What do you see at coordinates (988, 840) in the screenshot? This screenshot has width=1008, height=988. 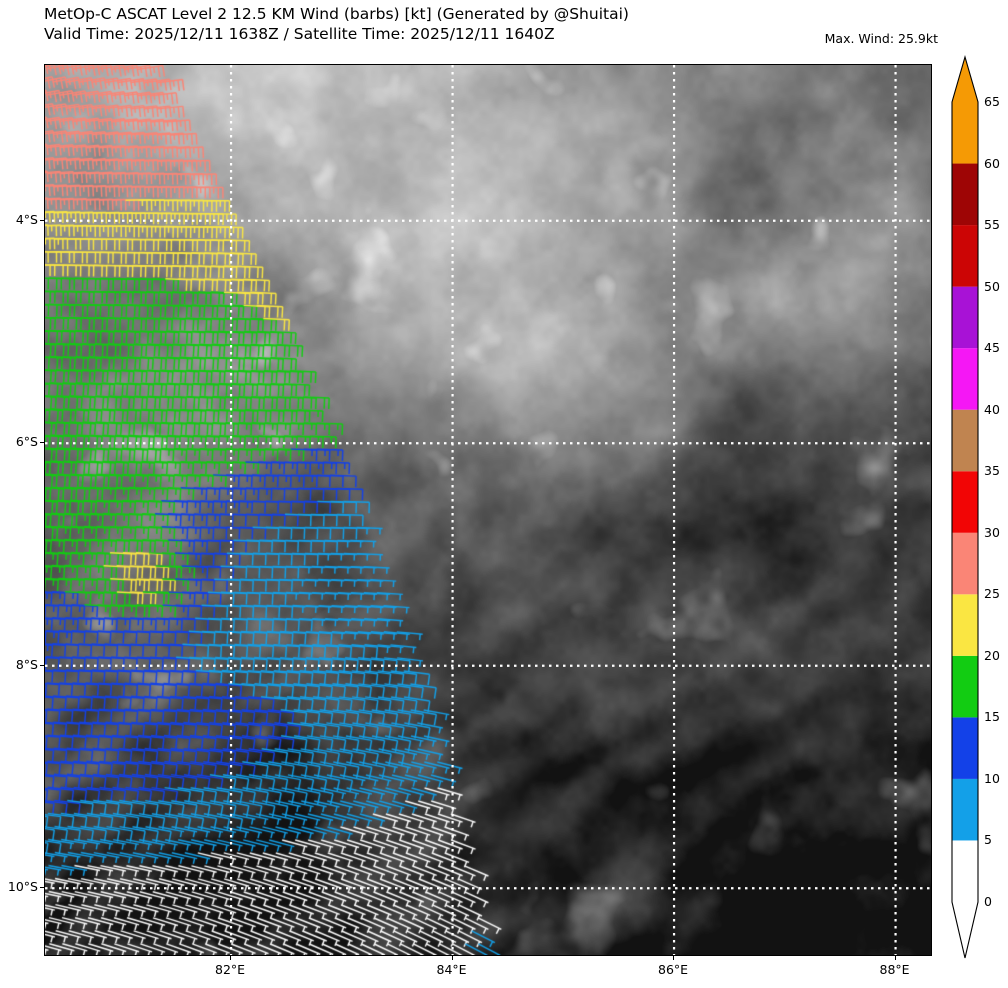 I see `colorbar-tick-5: 5` at bounding box center [988, 840].